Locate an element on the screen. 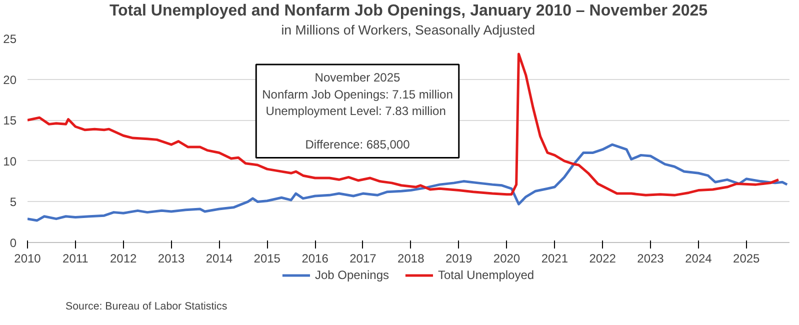 This screenshot has width=799, height=325. legend-label: Job Openings is located at coordinates (351, 275).